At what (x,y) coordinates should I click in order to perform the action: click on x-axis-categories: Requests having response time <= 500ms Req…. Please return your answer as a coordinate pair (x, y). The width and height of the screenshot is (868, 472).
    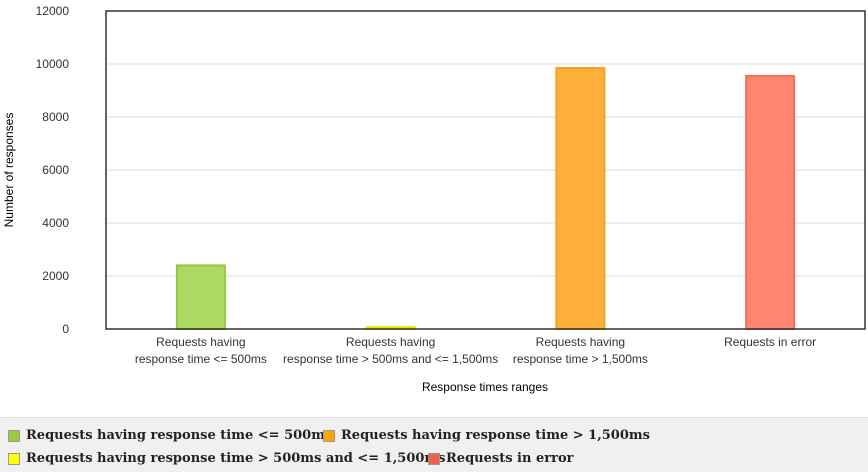
    Looking at the image, I should click on (475, 350).